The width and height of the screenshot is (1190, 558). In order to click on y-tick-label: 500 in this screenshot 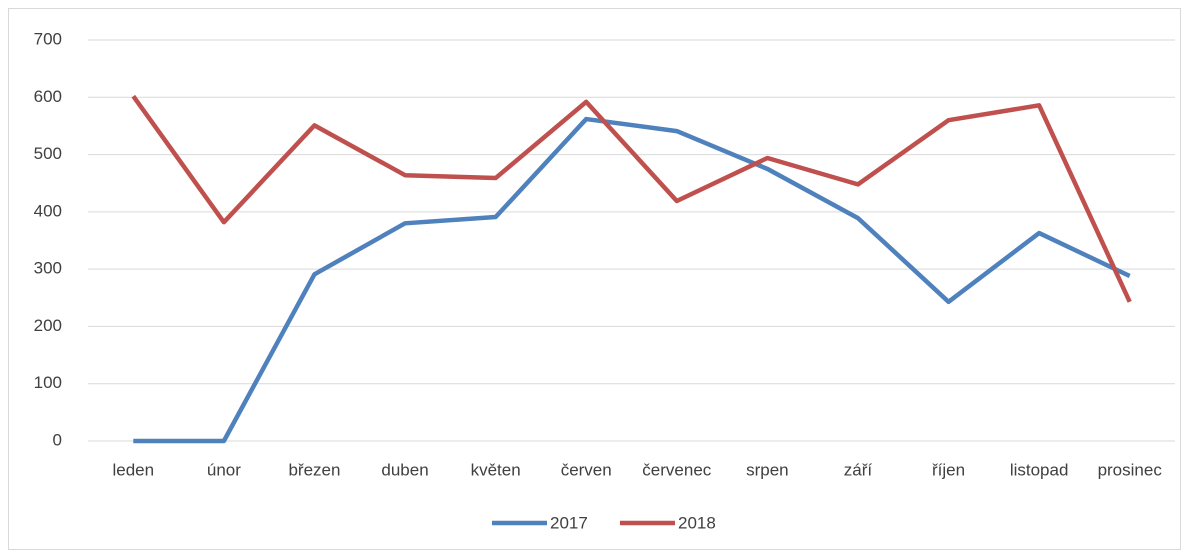, I will do `click(48, 153)`.